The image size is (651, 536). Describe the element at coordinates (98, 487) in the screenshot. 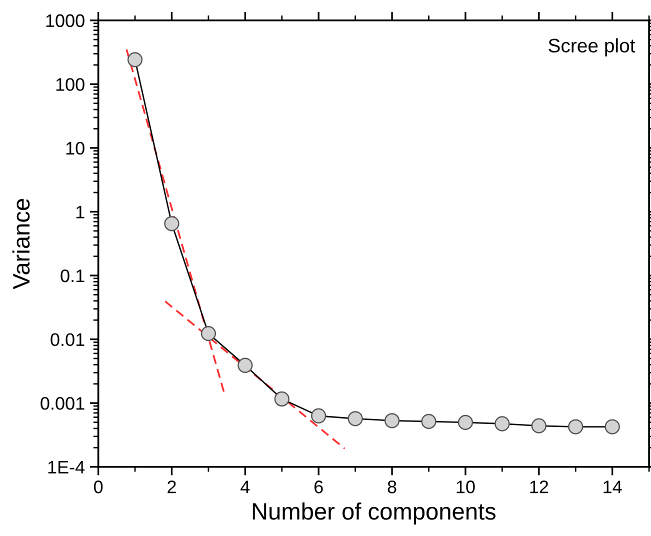

I see `x-tick-label: 0` at that location.